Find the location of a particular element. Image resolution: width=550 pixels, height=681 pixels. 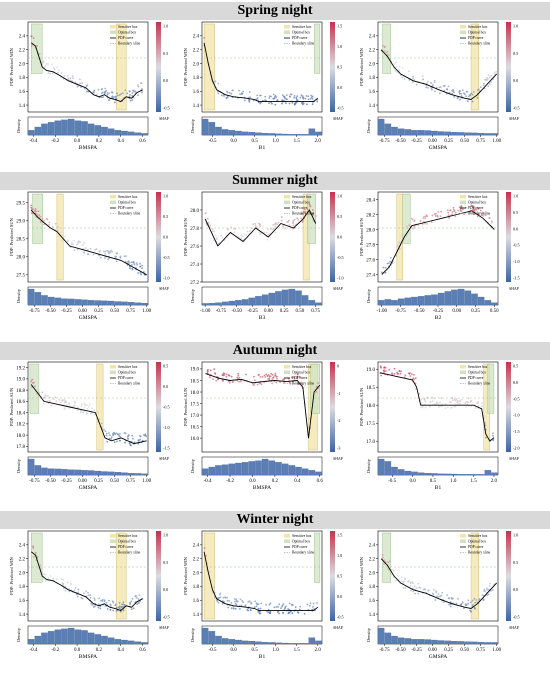

panel-3-0-colorbar is located at coordinates (158, 576).